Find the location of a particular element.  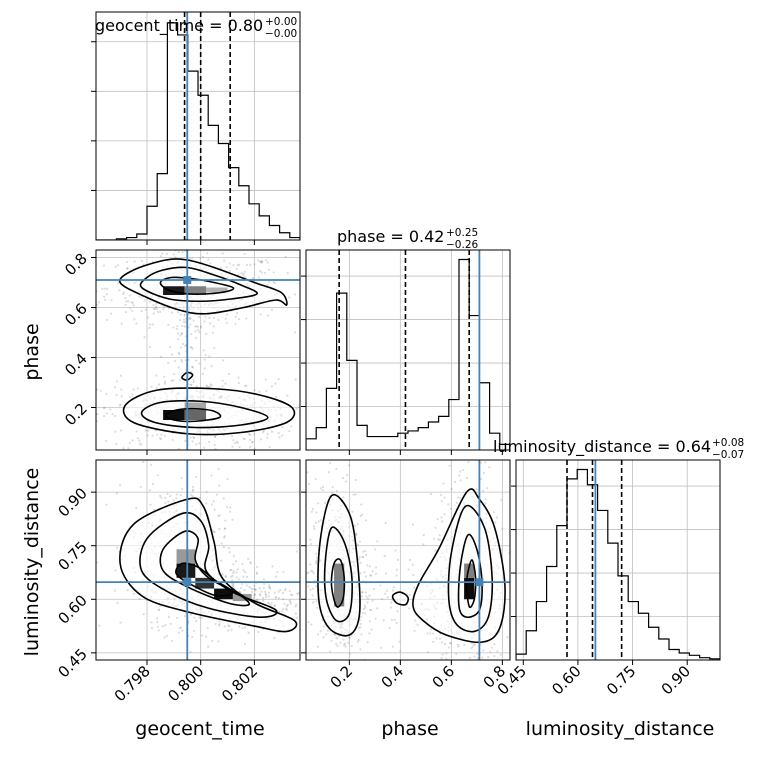

y-tick-label: 0.2 is located at coordinates (76, 415).